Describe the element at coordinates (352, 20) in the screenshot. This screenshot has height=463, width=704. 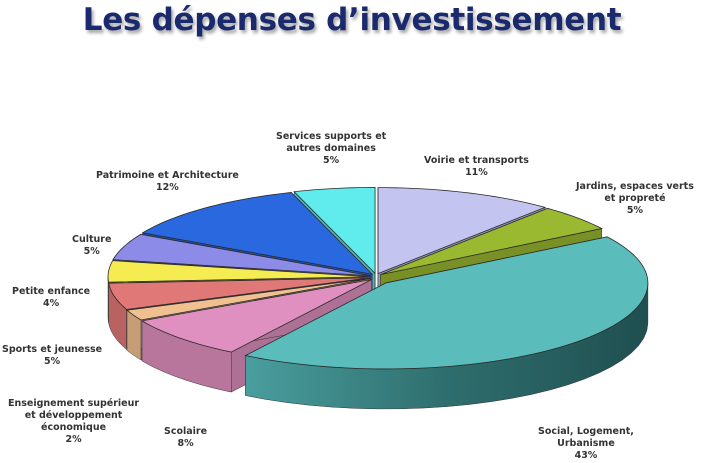
I see `page-title: Les dépenses d’investissement` at that location.